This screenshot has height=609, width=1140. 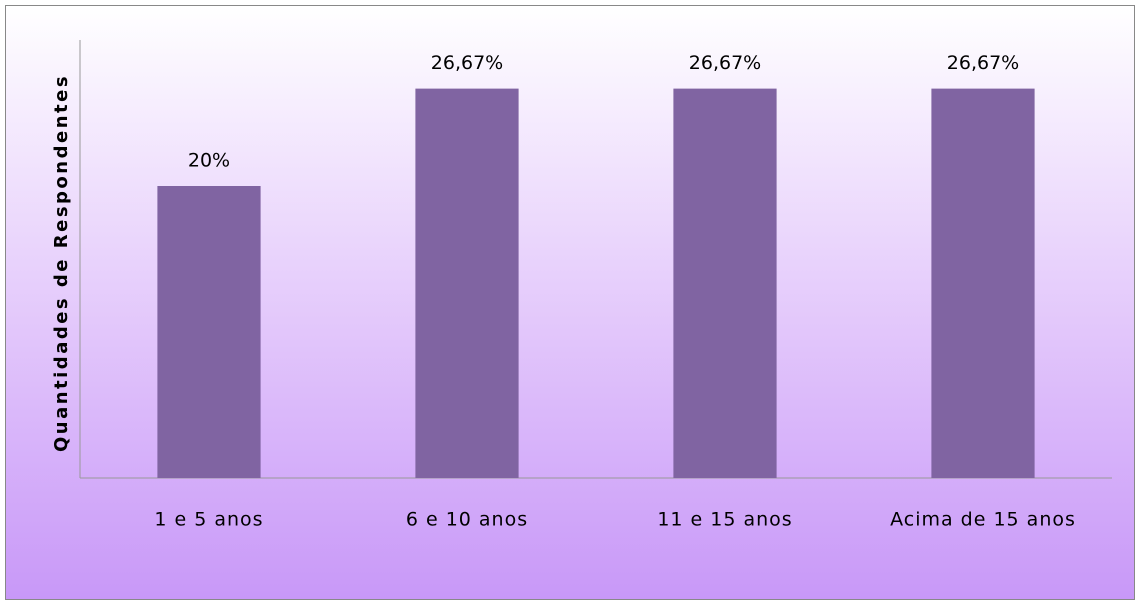 What do you see at coordinates (983, 520) in the screenshot?
I see `x-tick-label: Acima de 15 anos` at bounding box center [983, 520].